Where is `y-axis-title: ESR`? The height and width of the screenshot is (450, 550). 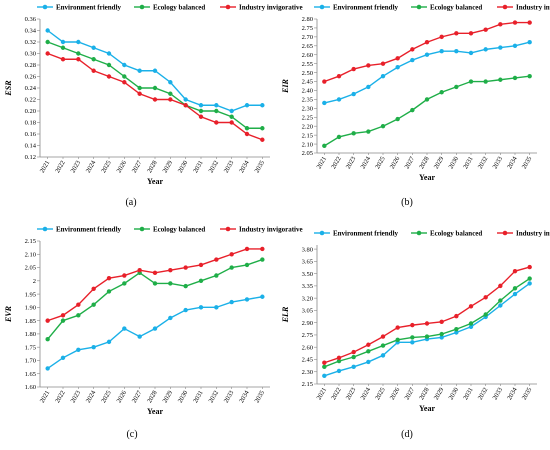
y-axis-title: ESR is located at coordinates (8, 88).